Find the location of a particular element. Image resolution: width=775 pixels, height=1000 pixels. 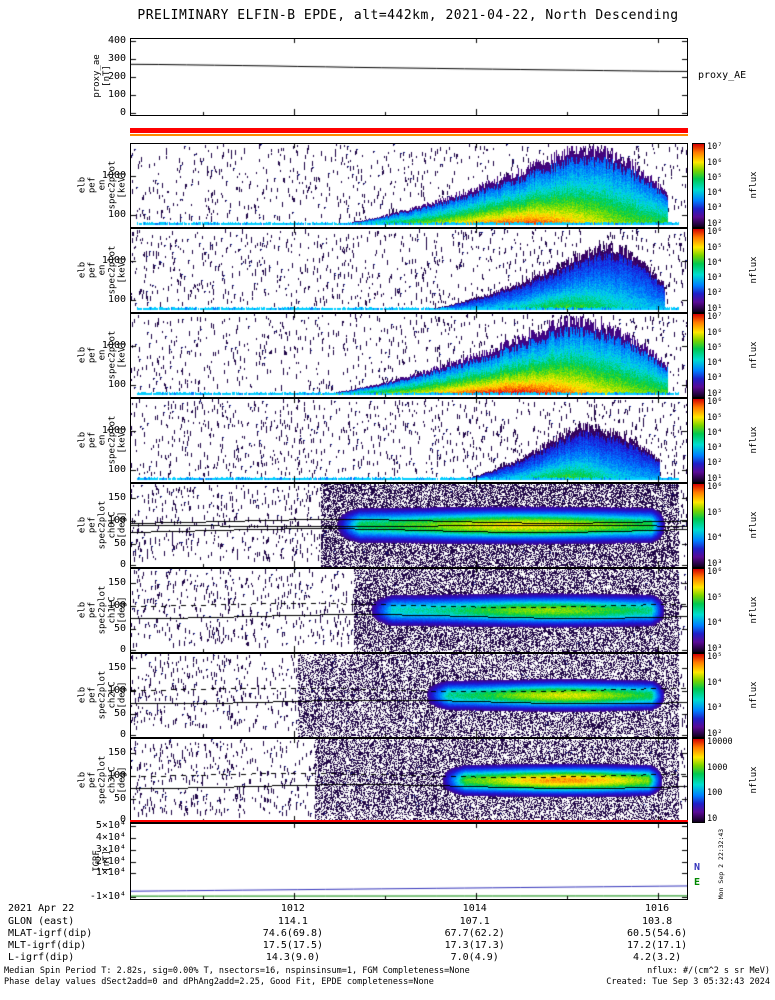

ylabel-en_spec_d: elb pef en spec2plot [keV] is located at coordinates (102, 439).